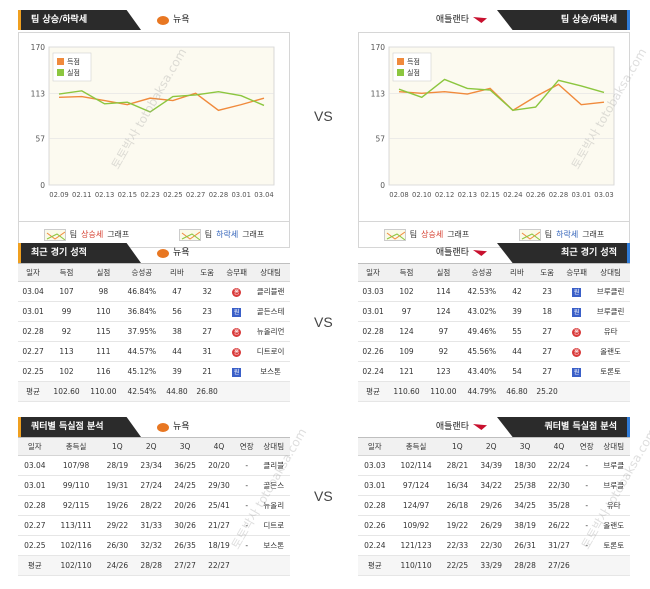  I want to click on table-cell: 28/19, so click(117, 465).